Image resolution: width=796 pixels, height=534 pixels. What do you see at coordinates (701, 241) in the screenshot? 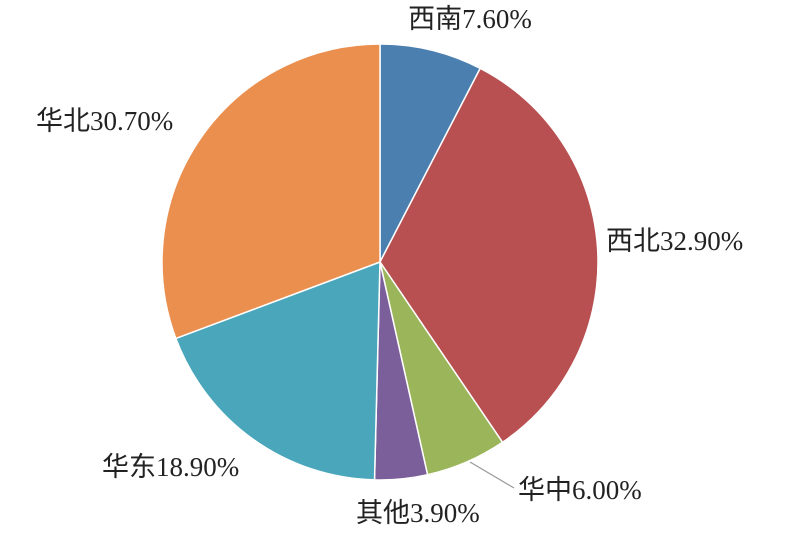
I see `value-label: 32.90%` at bounding box center [701, 241].